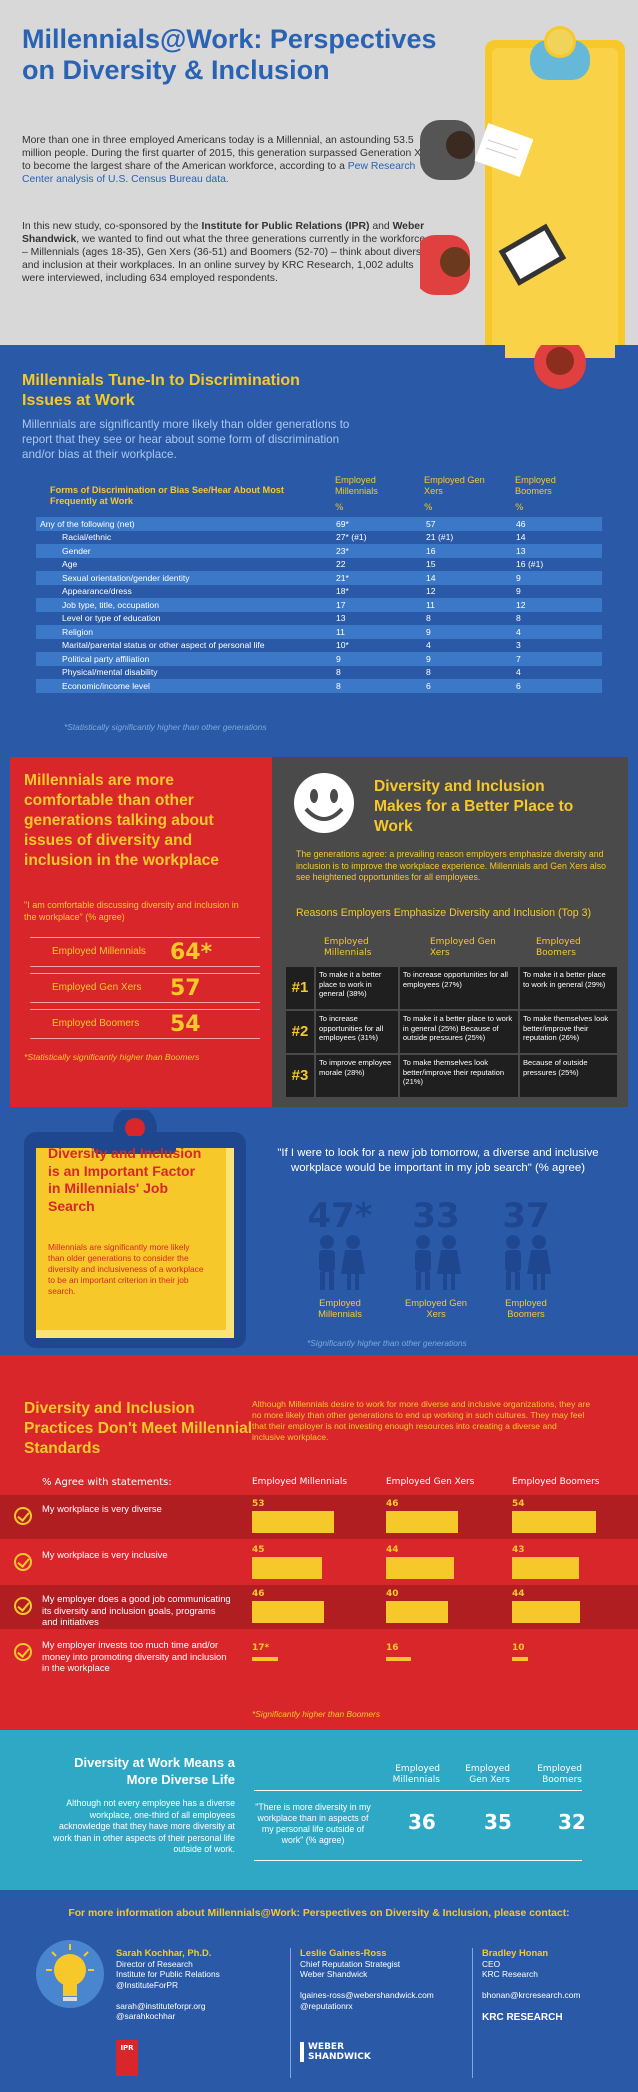 The height and width of the screenshot is (2092, 638). I want to click on job-stat: 37 Employed Boomers, so click(526, 1258).